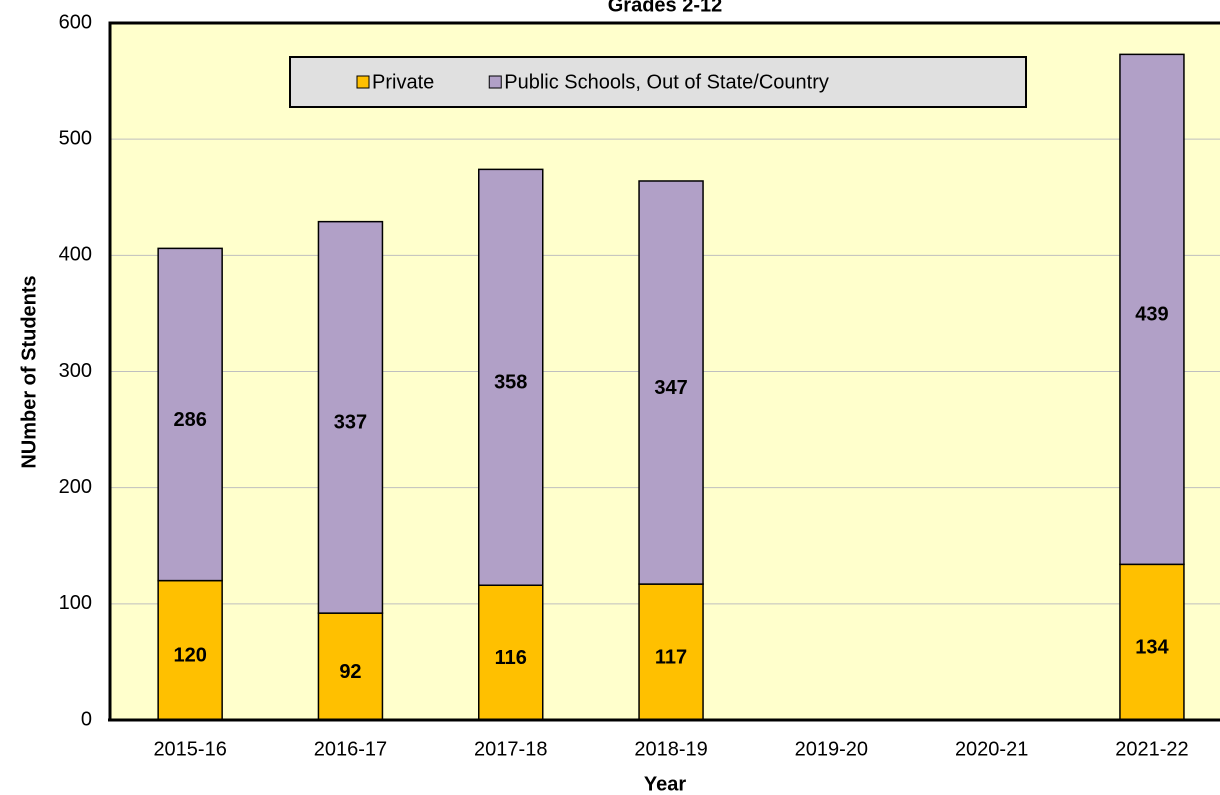 Image resolution: width=1220 pixels, height=795 pixels. Describe the element at coordinates (831, 749) in the screenshot. I see `x-tick-label: 2019-20` at that location.